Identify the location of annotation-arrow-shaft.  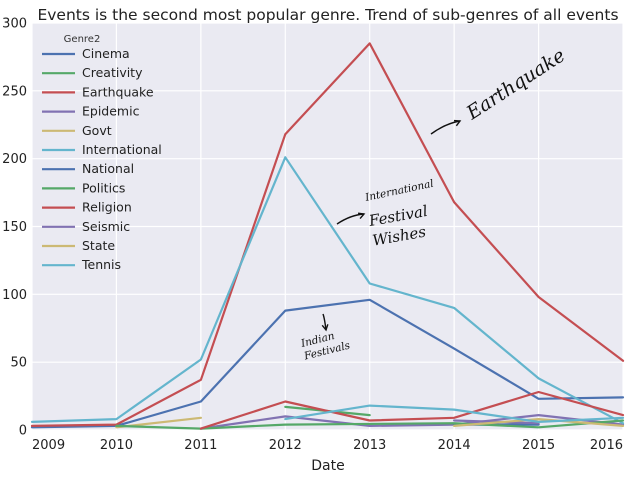
(324, 322).